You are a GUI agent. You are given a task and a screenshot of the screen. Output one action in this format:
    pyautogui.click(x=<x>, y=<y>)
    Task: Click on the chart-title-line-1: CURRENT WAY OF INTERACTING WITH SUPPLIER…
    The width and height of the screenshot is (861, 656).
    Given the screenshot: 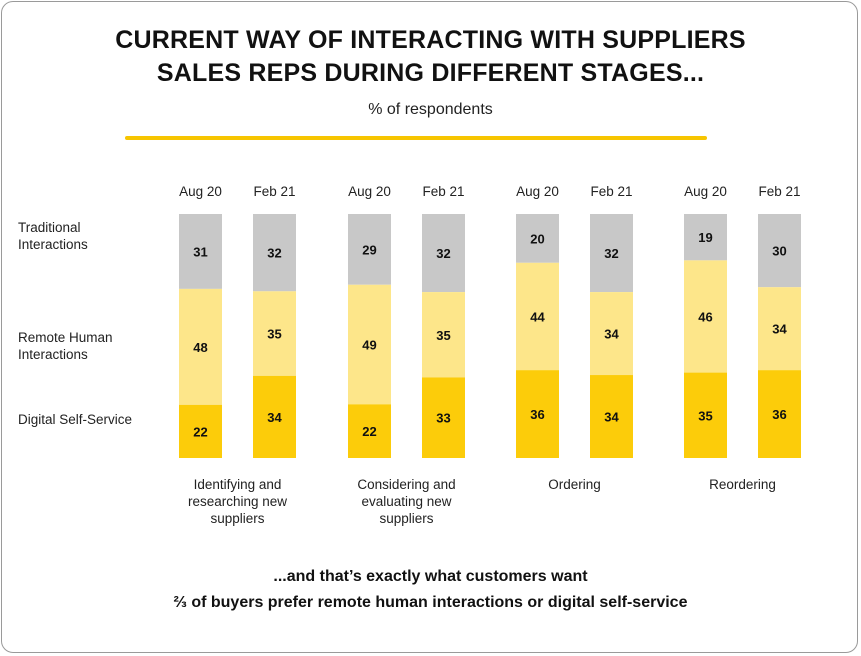 What is the action you would take?
    pyautogui.click(x=430, y=40)
    